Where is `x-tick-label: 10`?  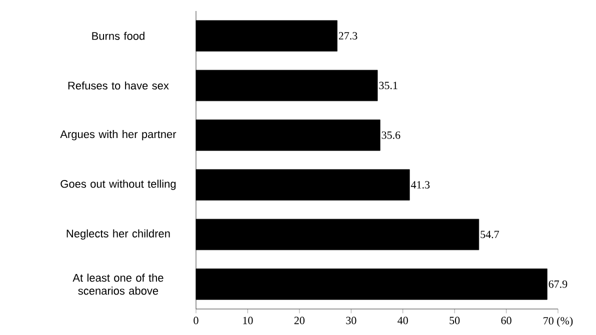 x-tick-label: 10 is located at coordinates (248, 320).